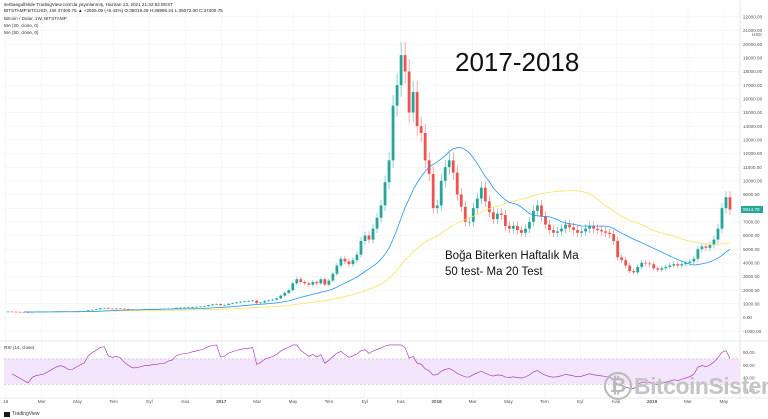  I want to click on rsi-legend-label: RSI (14, close), so click(19, 347).